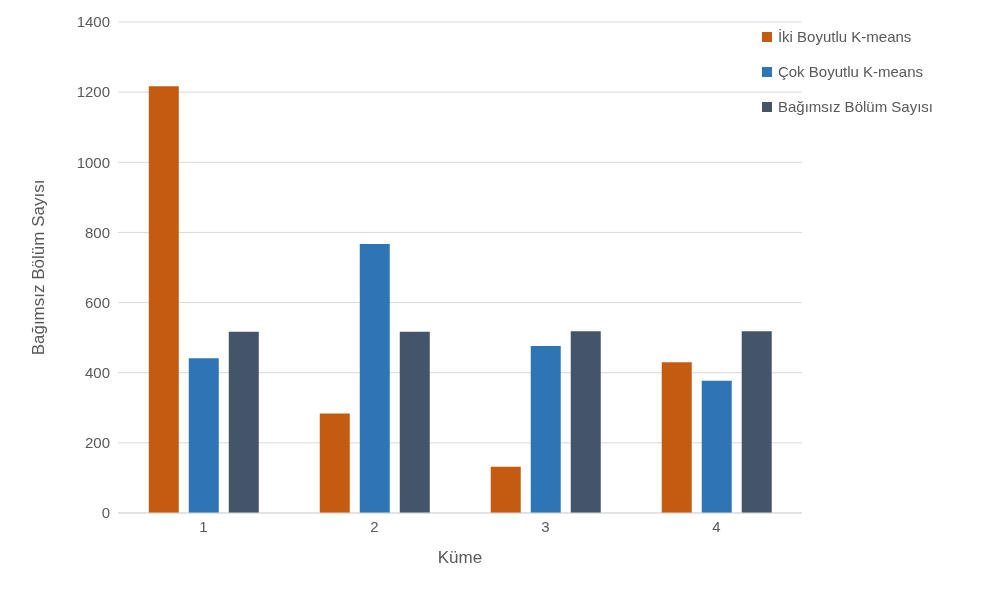 The height and width of the screenshot is (601, 1003). I want to click on y-tick-label: 400, so click(97, 373).